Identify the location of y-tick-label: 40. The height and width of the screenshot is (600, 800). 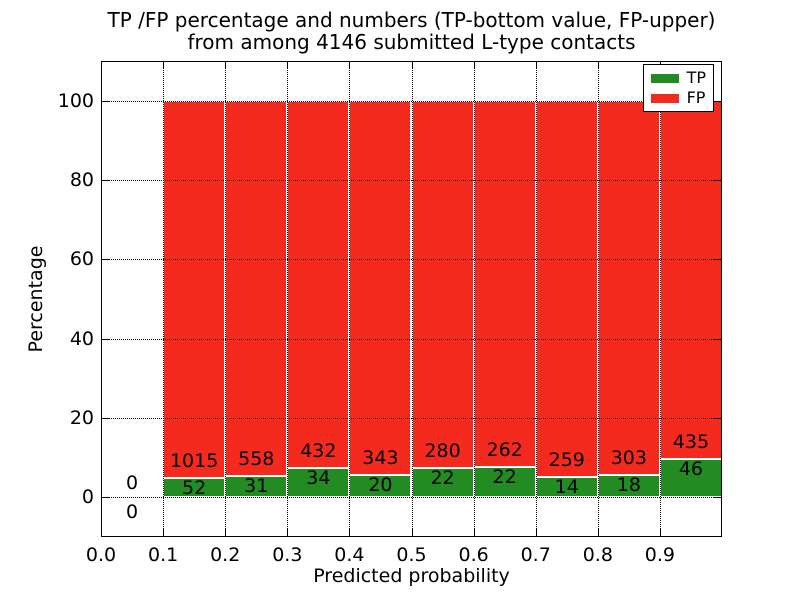
(81, 338).